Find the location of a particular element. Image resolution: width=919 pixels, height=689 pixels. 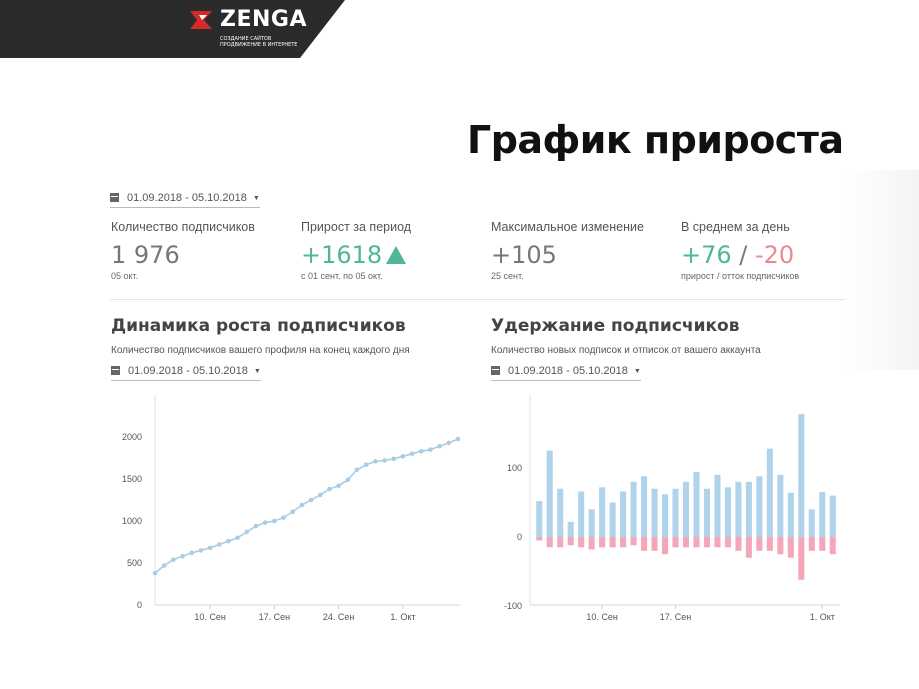

y-tick-label: 500 is located at coordinates (134, 563).